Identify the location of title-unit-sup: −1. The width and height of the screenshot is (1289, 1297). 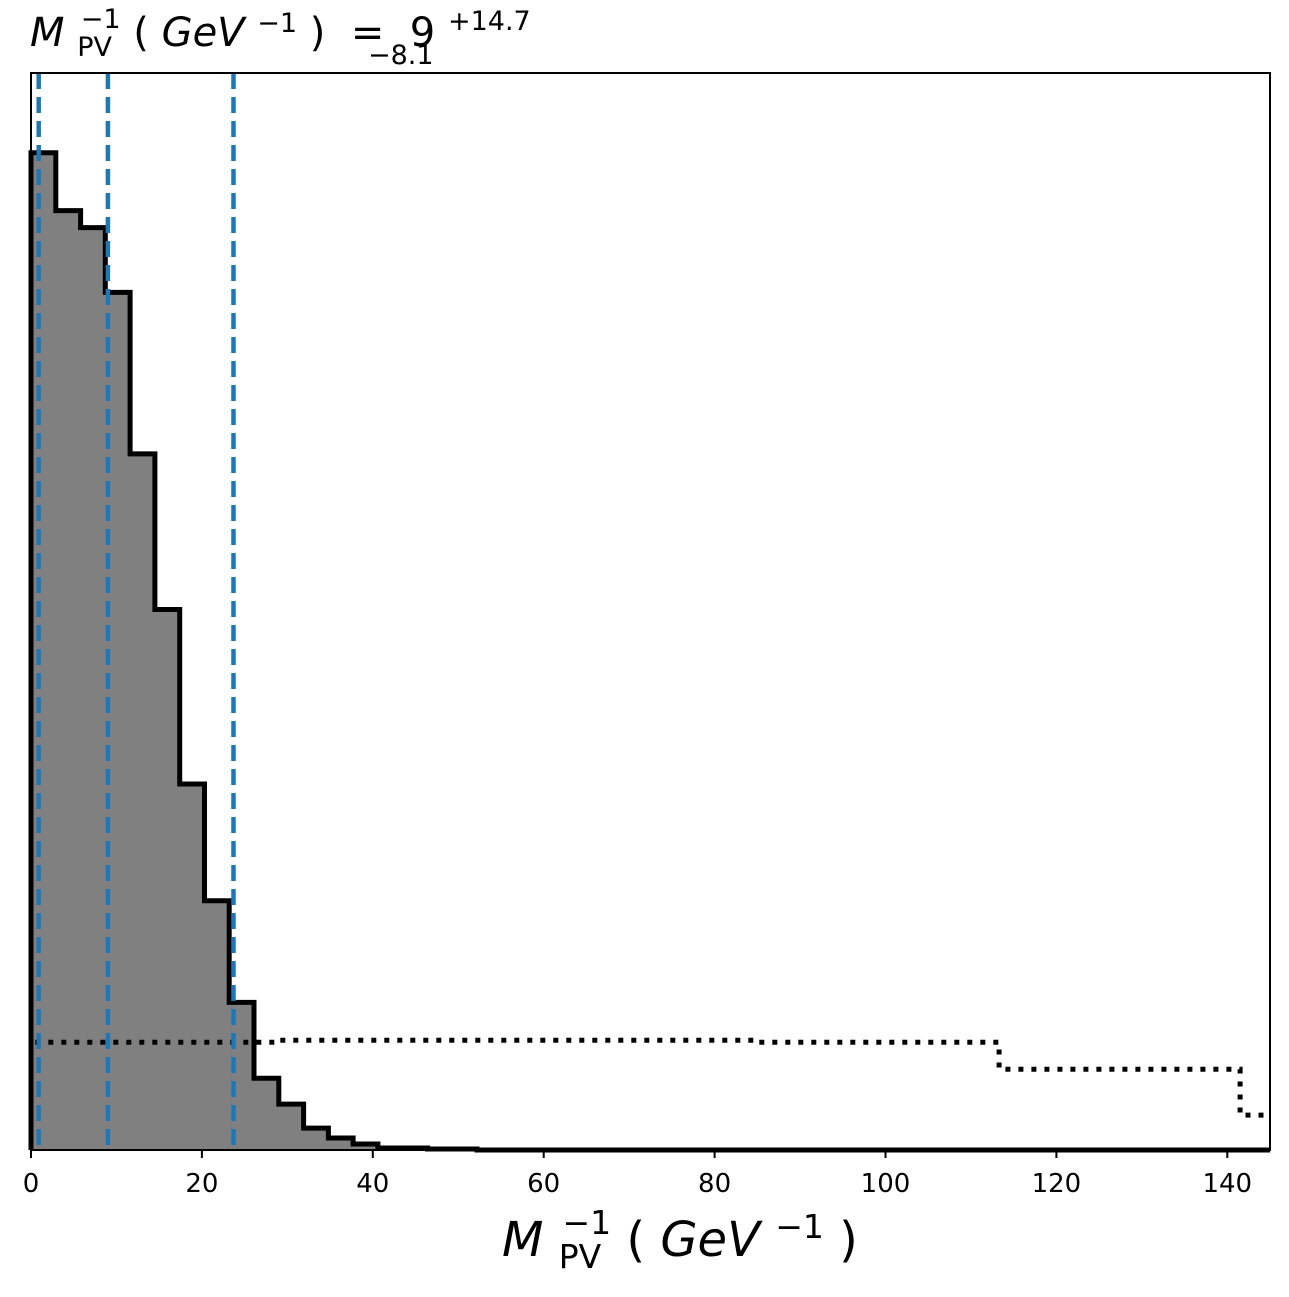
(277, 23).